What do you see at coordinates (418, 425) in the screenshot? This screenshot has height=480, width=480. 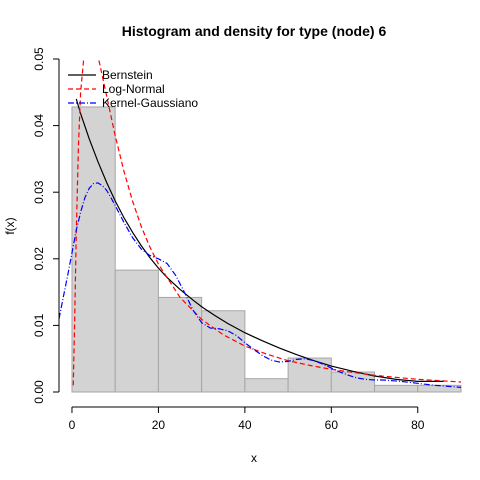 I see `x-tick-label: 80` at bounding box center [418, 425].